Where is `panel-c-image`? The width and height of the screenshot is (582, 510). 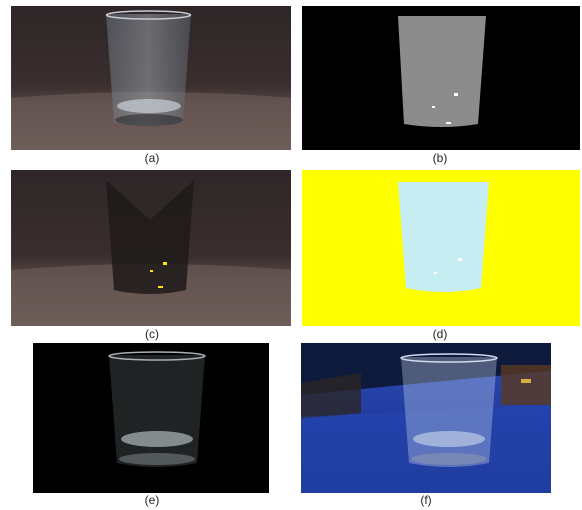 panel-c-image is located at coordinates (151, 248).